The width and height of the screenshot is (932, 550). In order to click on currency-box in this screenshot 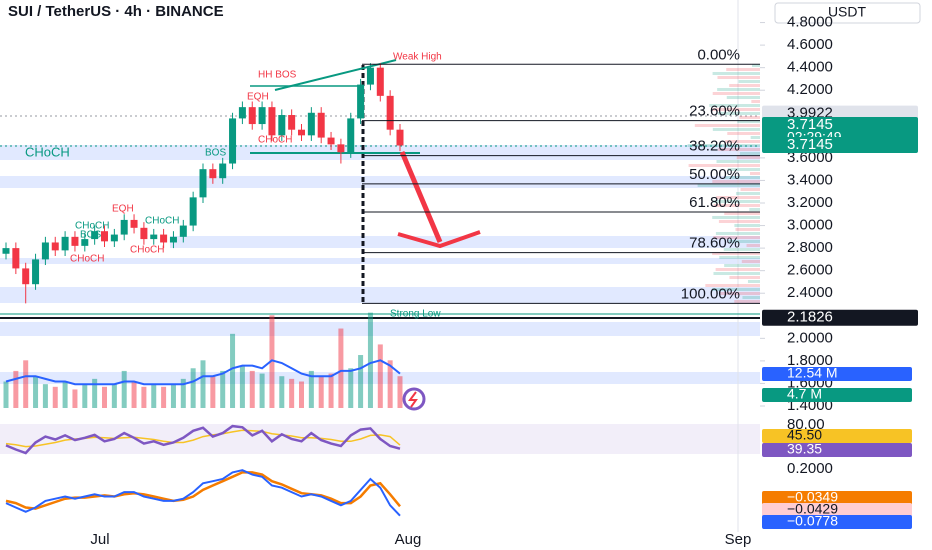, I will do `click(847, 13)`.